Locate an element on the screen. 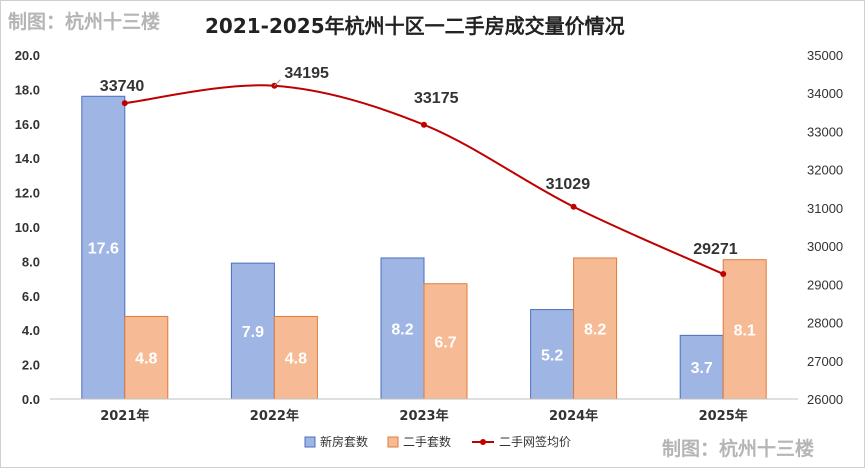 This screenshot has width=865, height=468. left-tick-label: 0.0 is located at coordinates (31, 399).